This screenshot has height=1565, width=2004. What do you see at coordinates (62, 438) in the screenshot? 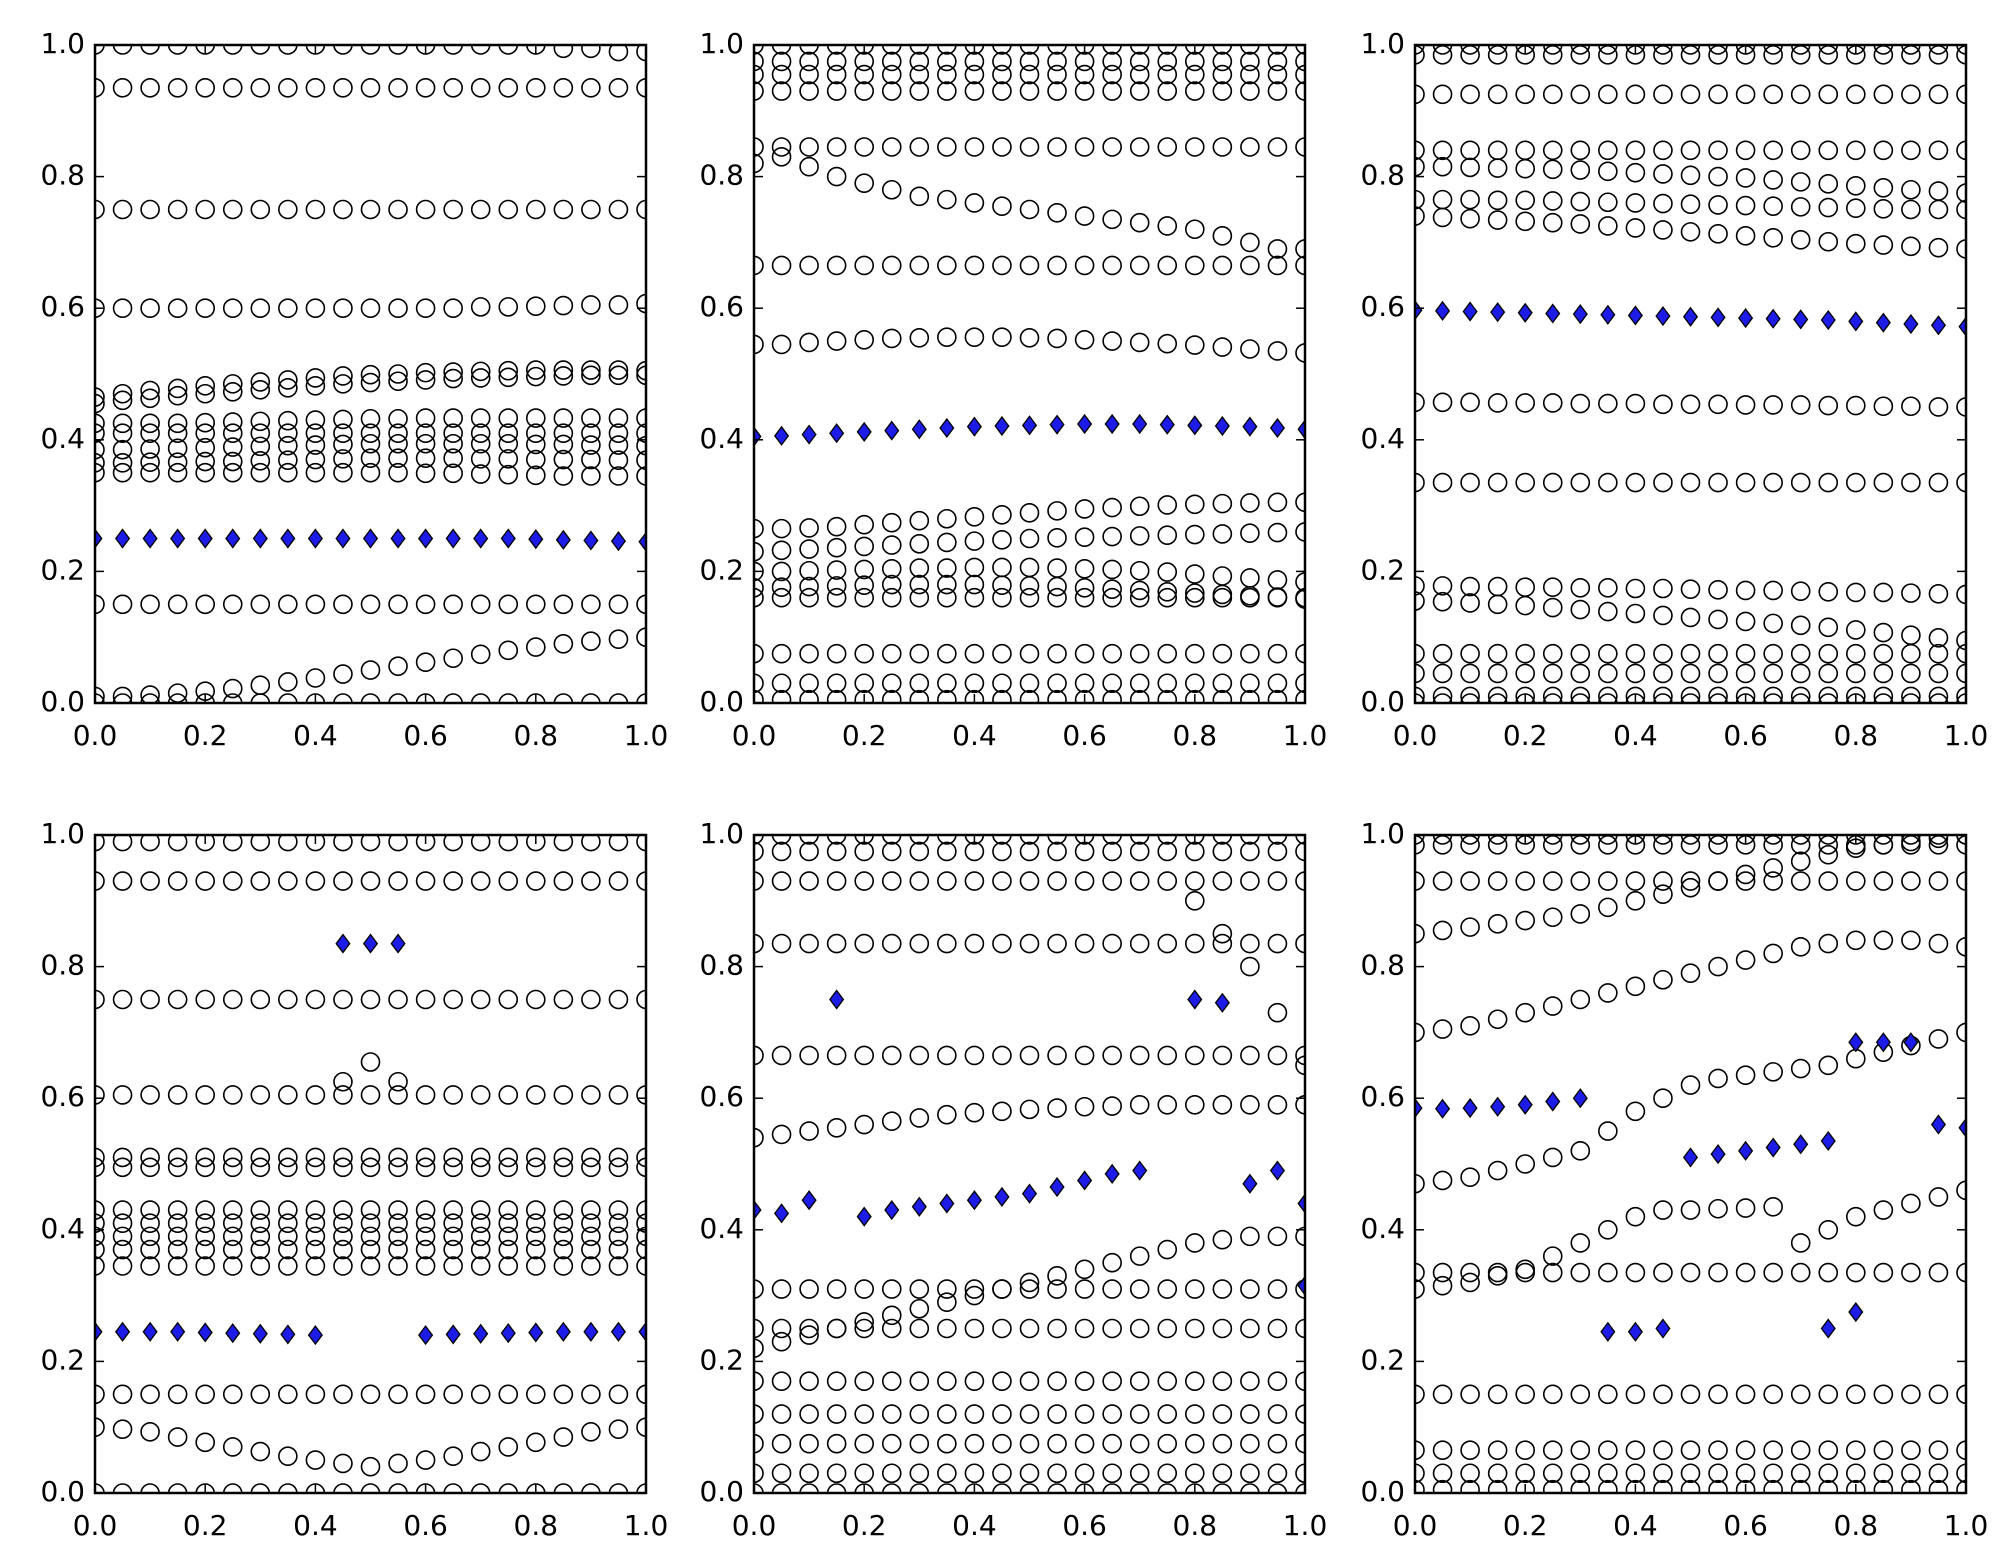
I see `y-tick-label: 0.4` at bounding box center [62, 438].